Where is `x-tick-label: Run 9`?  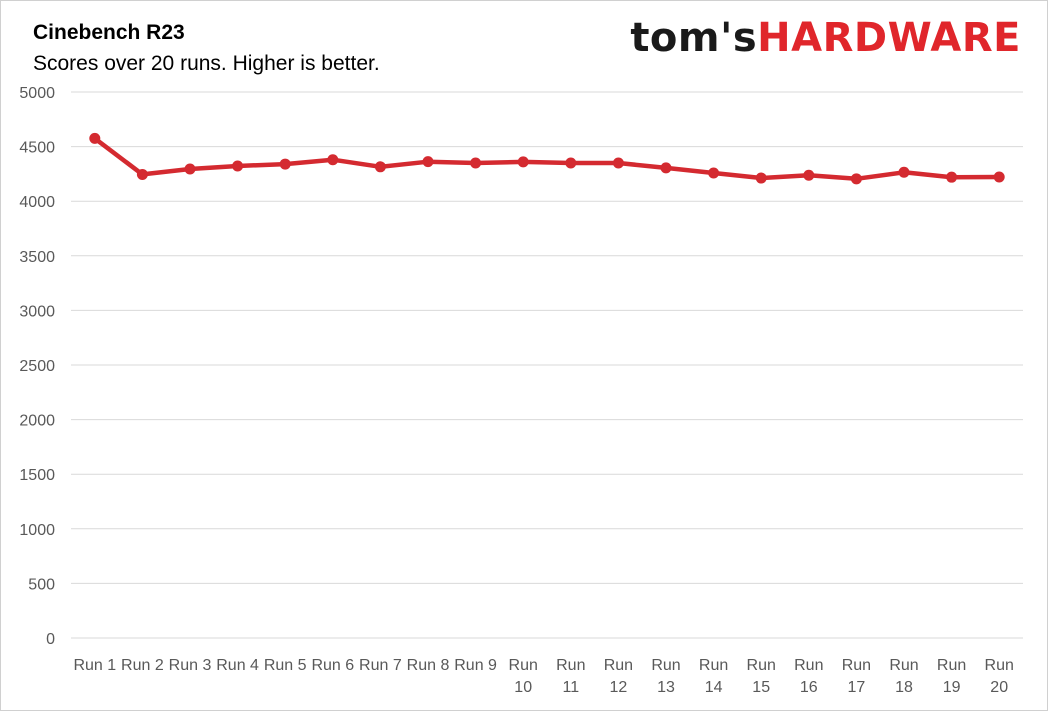
x-tick-label: Run 9 is located at coordinates (475, 665).